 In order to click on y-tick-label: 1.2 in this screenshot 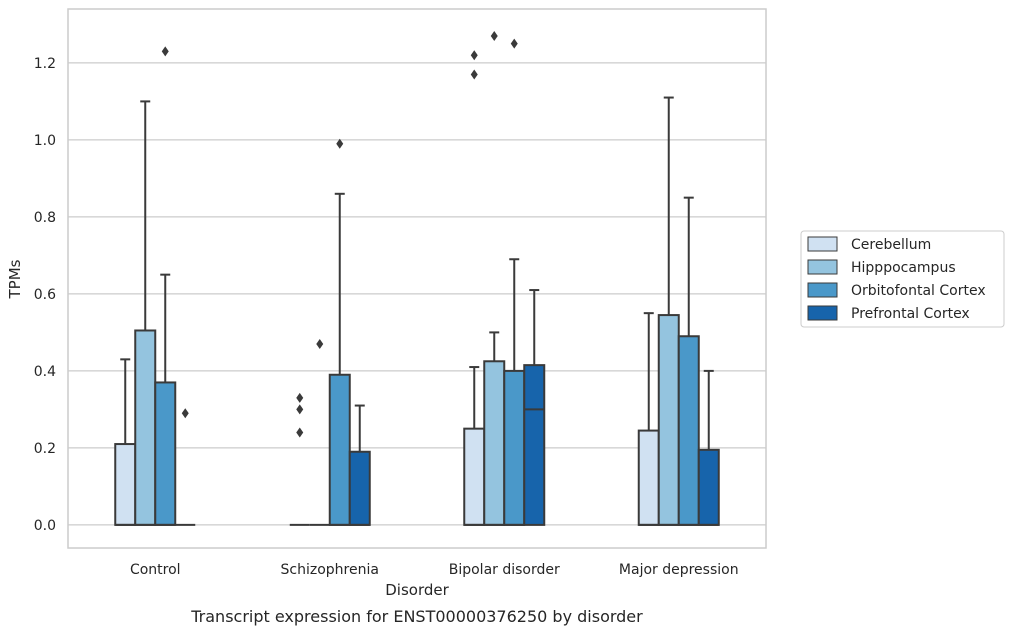, I will do `click(45, 64)`.